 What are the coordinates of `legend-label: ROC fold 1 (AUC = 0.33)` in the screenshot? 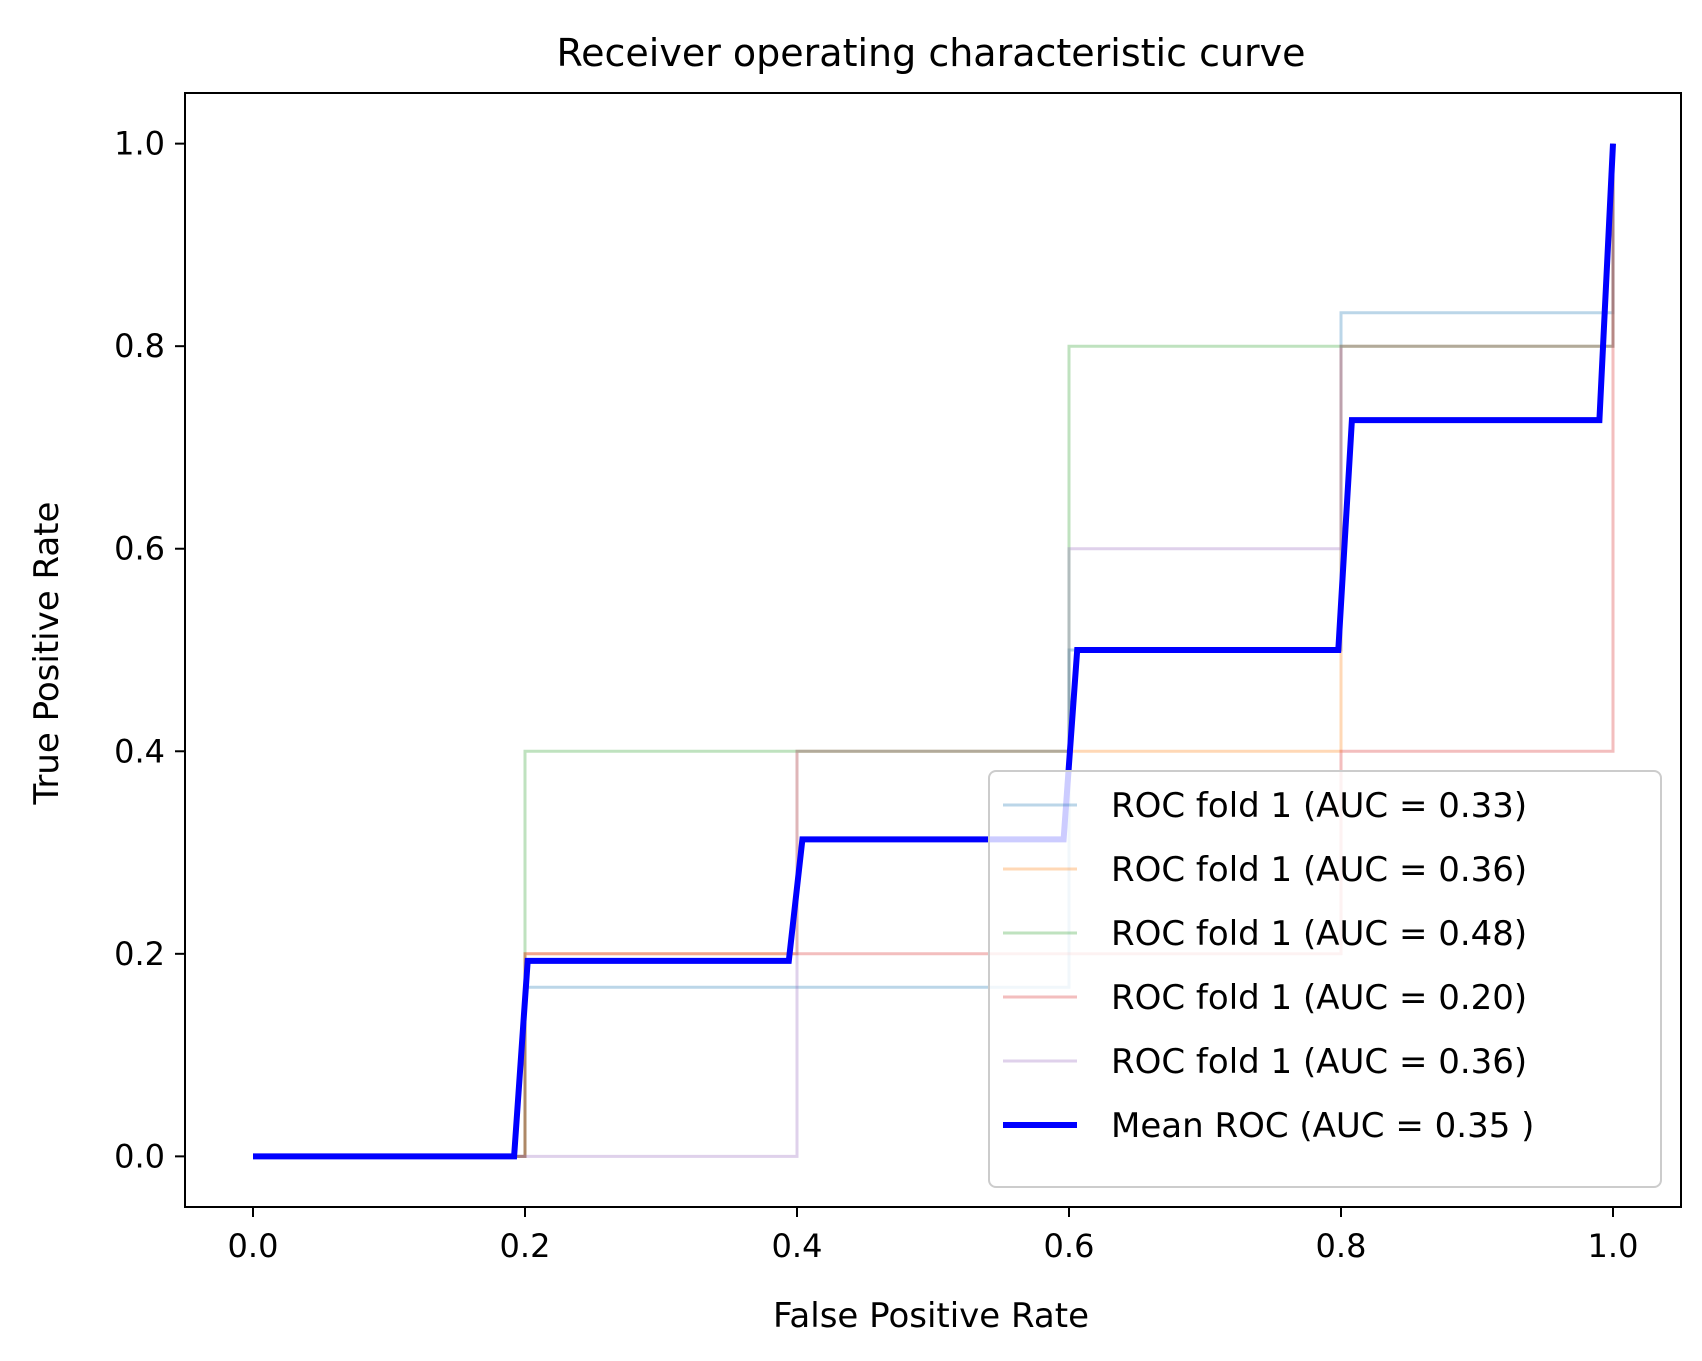 It's located at (1319, 806).